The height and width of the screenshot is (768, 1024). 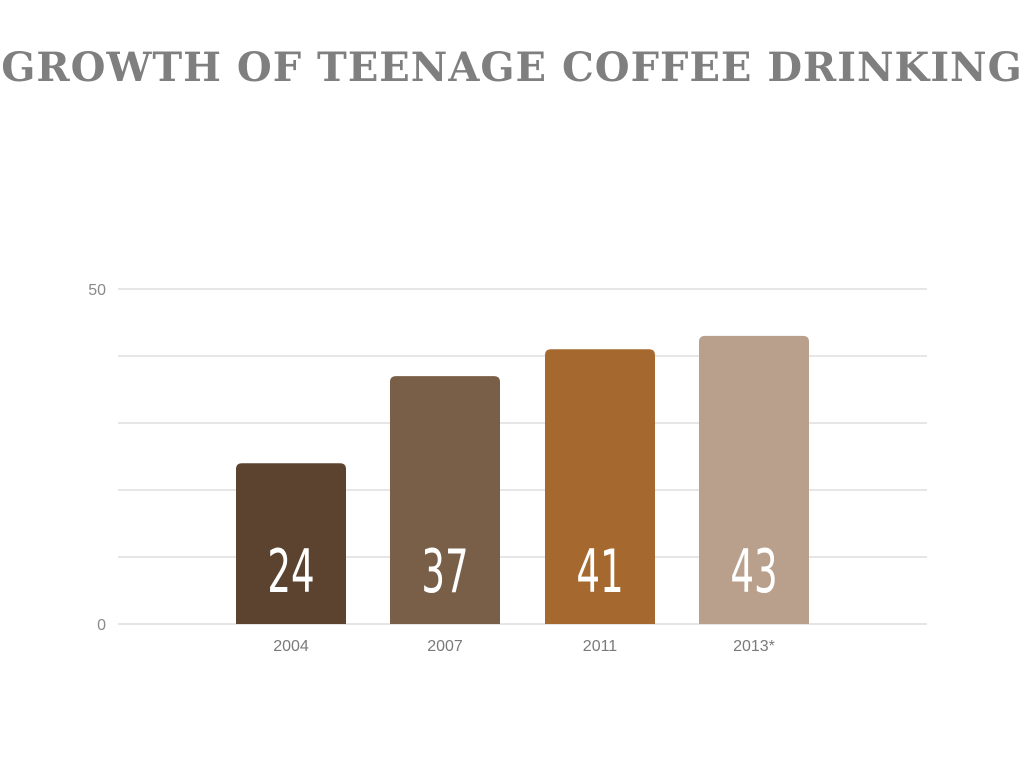 What do you see at coordinates (444, 572) in the screenshot?
I see `data-label: 37` at bounding box center [444, 572].